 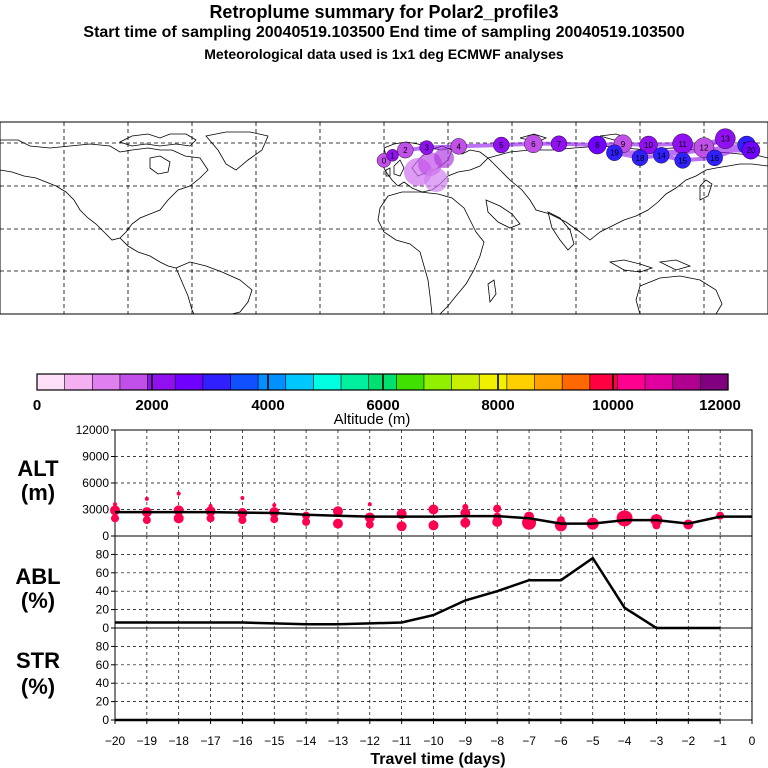 What do you see at coordinates (38, 686) in the screenshot?
I see `str-panel-unit: (%)` at bounding box center [38, 686].